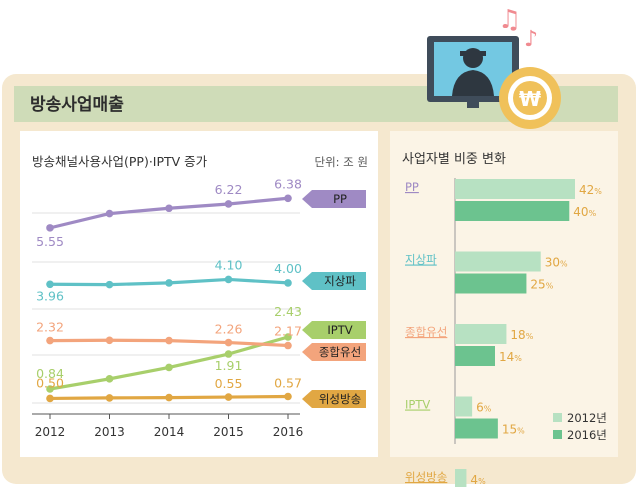  What do you see at coordinates (50, 241) in the screenshot?
I see `data-label: 5.55` at bounding box center [50, 241].